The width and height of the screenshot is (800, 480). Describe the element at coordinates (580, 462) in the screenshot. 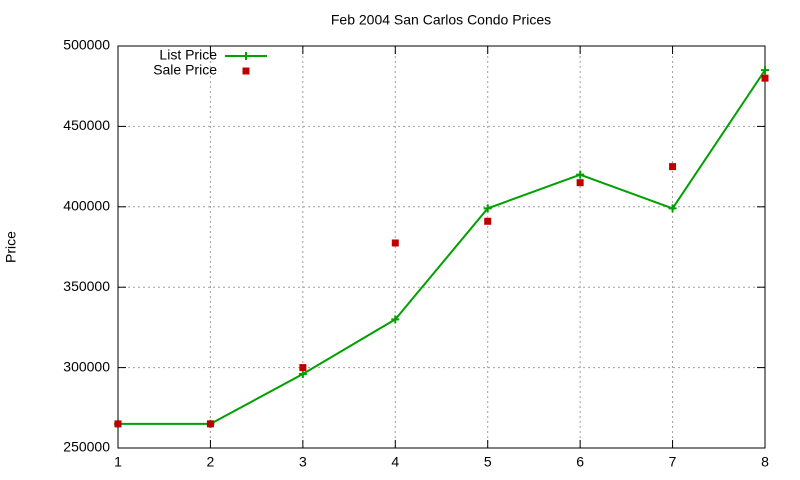

I see `x-tick-label: 6` at that location.